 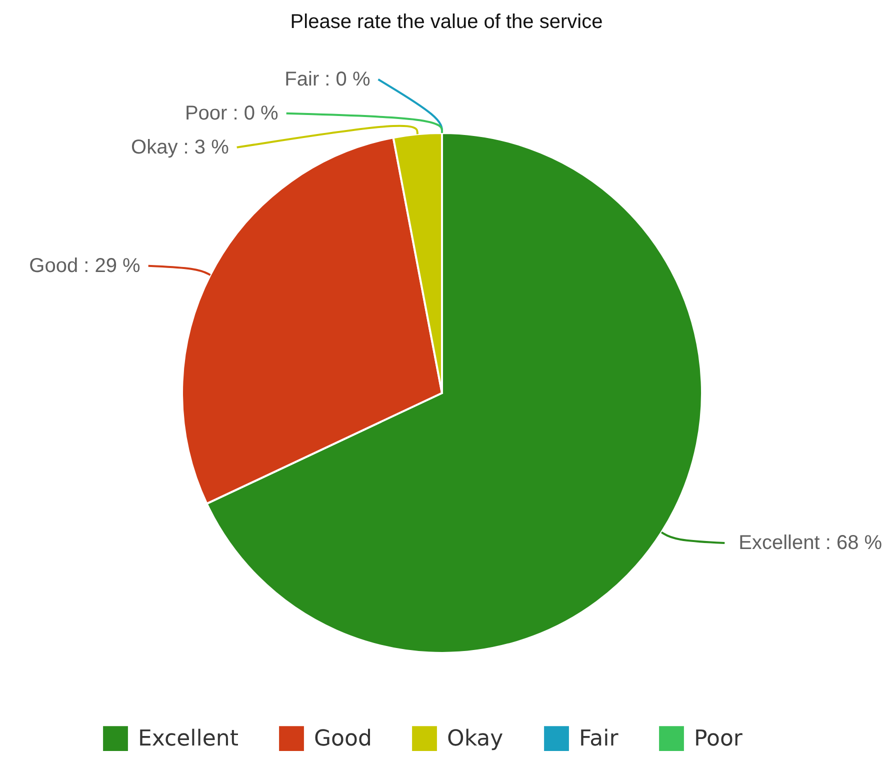 I want to click on text: Fair : 0 %, so click(x=327, y=79).